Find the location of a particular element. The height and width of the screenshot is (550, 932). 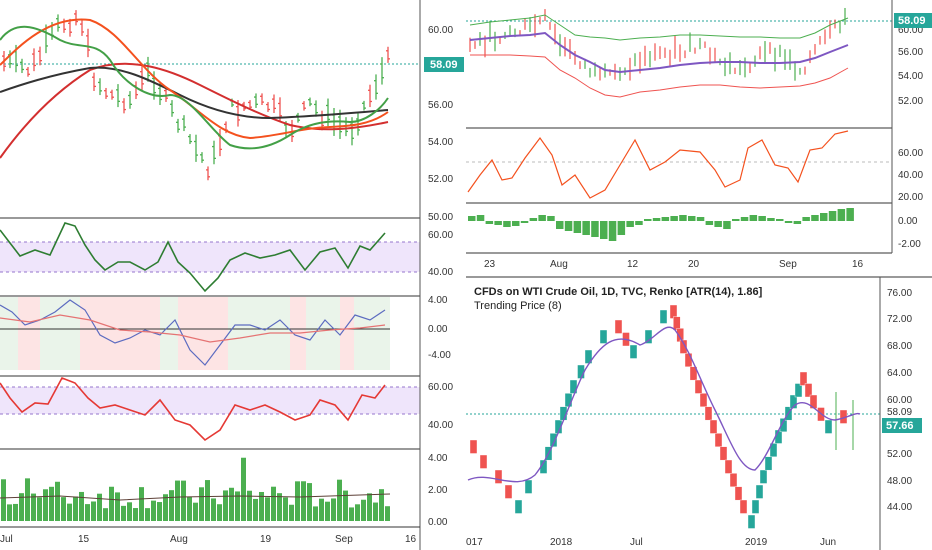

left-macd-blue is located at coordinates (193, 332).